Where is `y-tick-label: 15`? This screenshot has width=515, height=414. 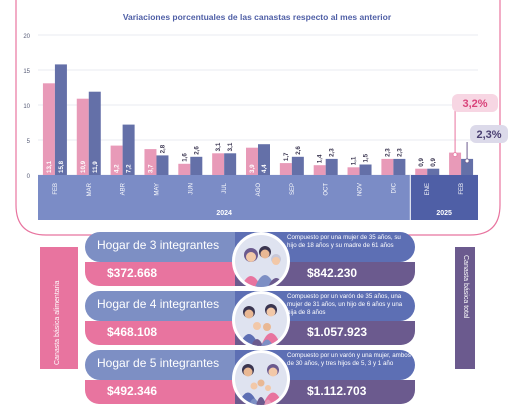 y-tick-label: 15 is located at coordinates (26, 72).